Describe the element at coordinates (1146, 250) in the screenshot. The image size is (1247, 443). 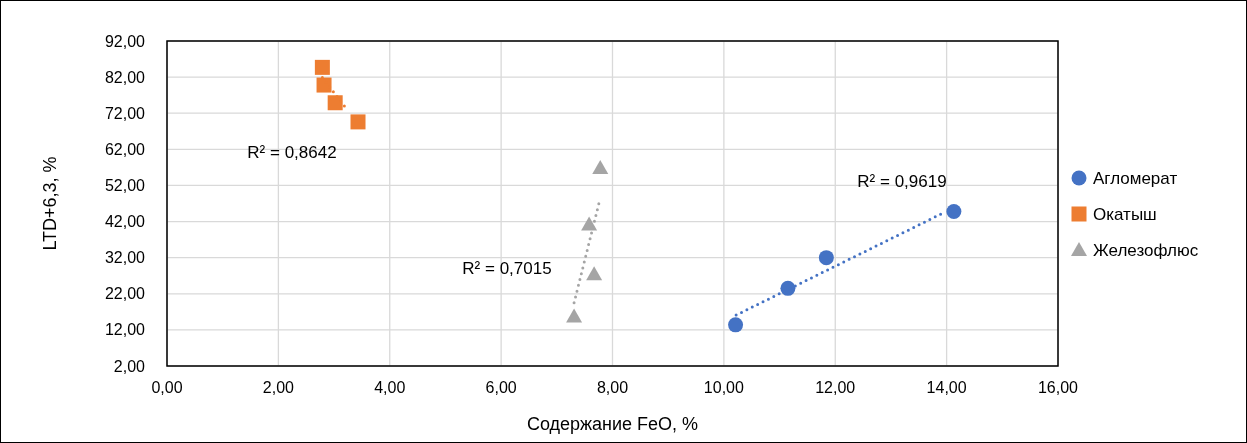
I see `legend-label: Железофлюс` at that location.